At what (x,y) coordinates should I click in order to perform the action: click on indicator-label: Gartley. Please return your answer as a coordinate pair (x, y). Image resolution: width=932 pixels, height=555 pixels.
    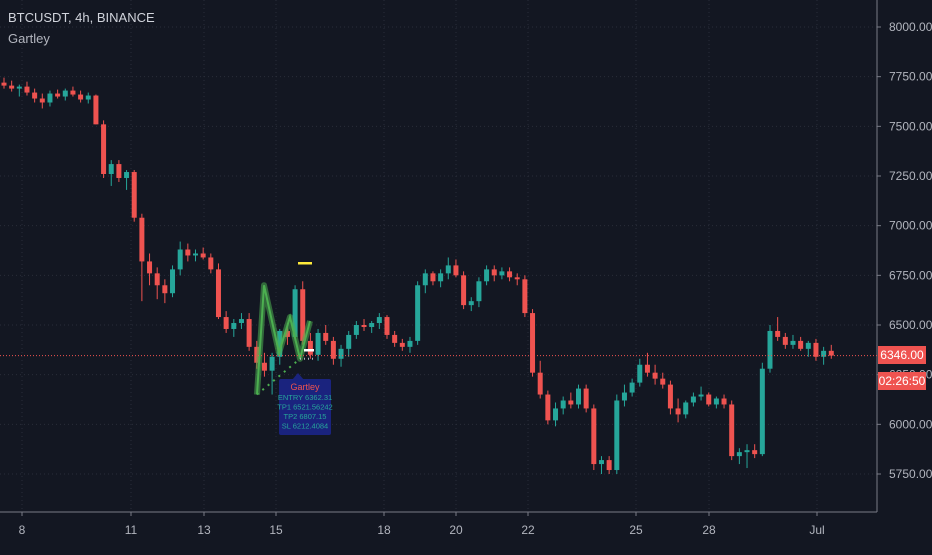
    Looking at the image, I should click on (29, 38).